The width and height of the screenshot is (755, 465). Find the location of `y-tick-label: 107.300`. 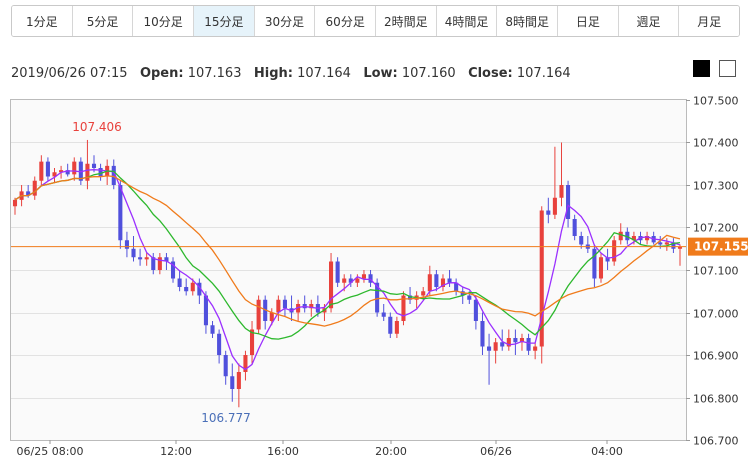

y-tick-label: 107.300 is located at coordinates (716, 186).